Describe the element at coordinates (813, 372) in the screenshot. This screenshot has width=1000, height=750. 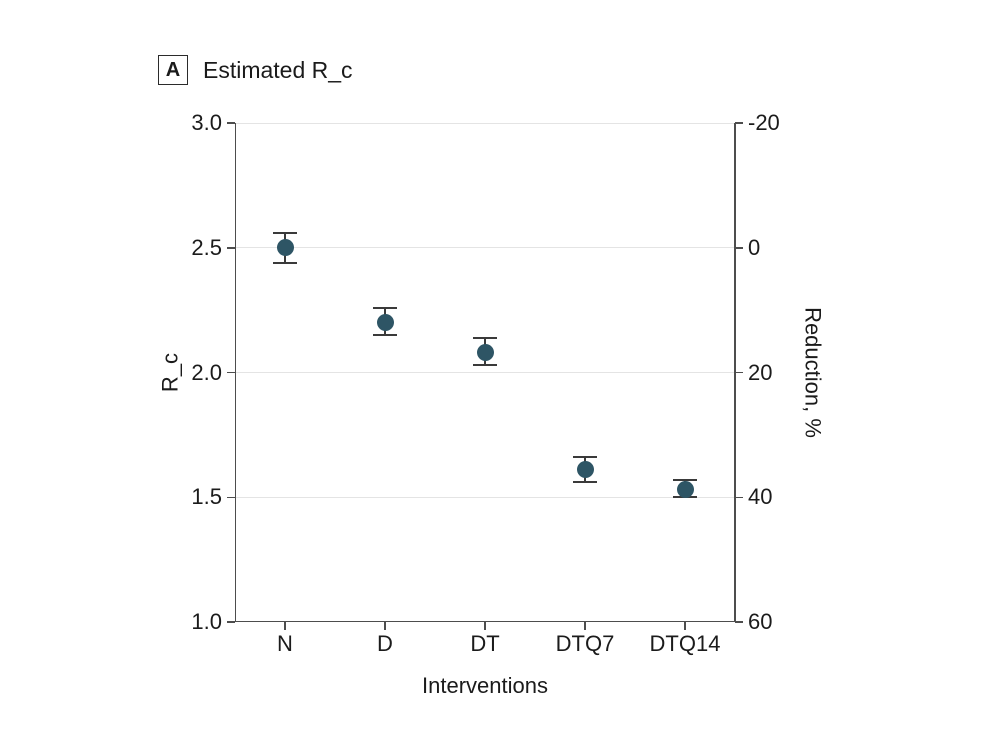
I see `y-axis-label-right: Reduction, %` at that location.